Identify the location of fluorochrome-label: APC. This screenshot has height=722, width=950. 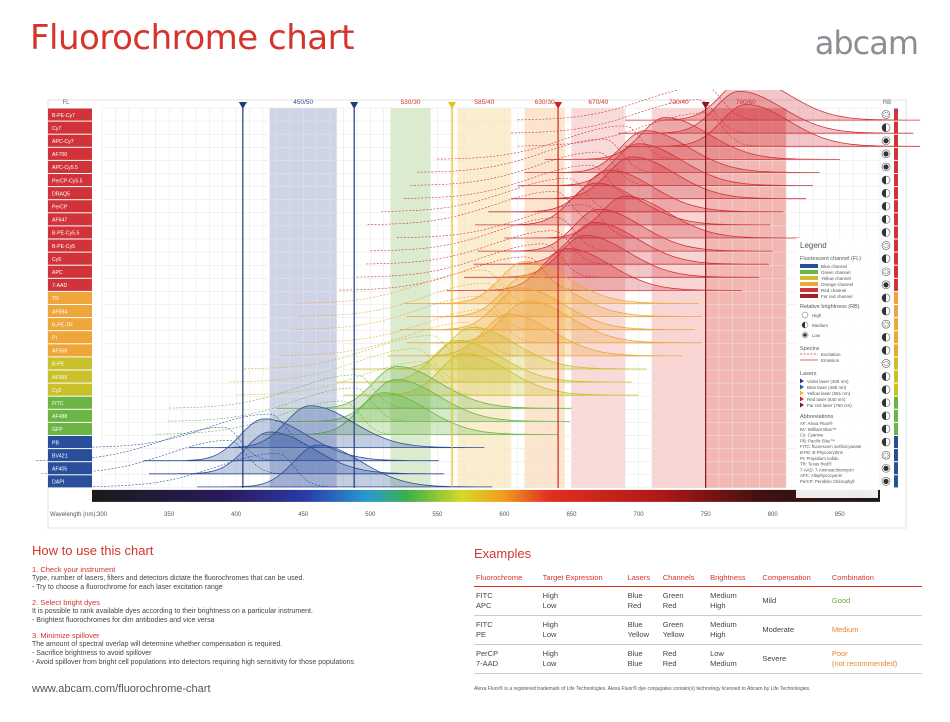
(57, 273).